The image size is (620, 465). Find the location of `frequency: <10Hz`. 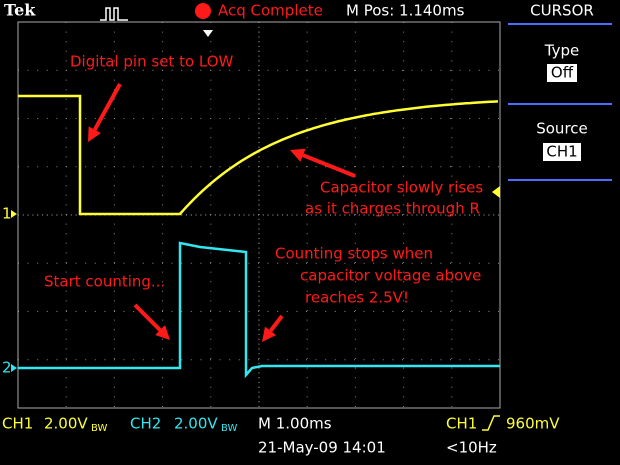

frequency: <10Hz is located at coordinates (471, 448).